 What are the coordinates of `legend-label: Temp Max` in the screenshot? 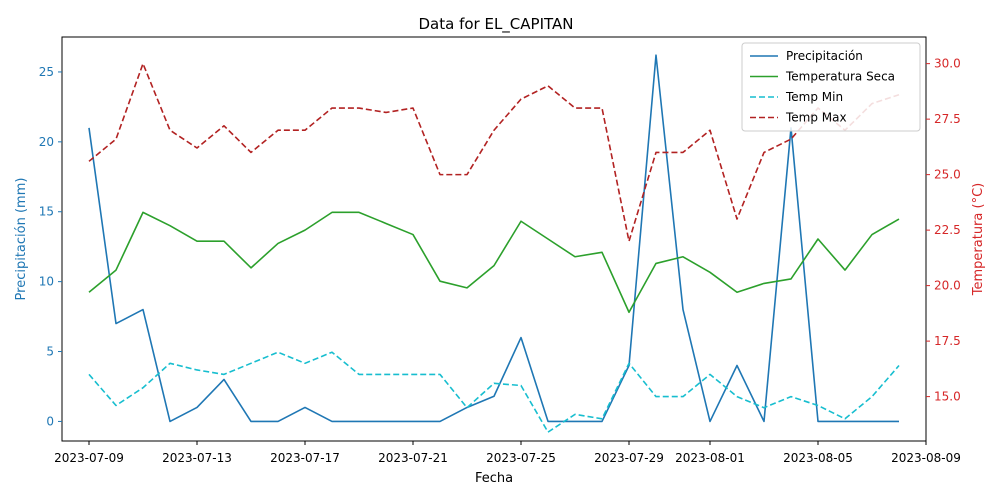 It's located at (816, 118).